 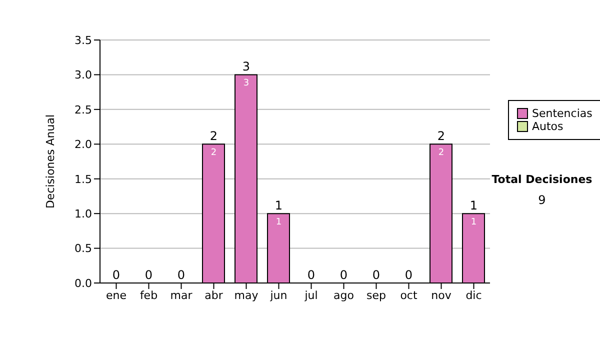 What do you see at coordinates (83, 145) in the screenshot?
I see `y-tick-label: 2.0` at bounding box center [83, 145].